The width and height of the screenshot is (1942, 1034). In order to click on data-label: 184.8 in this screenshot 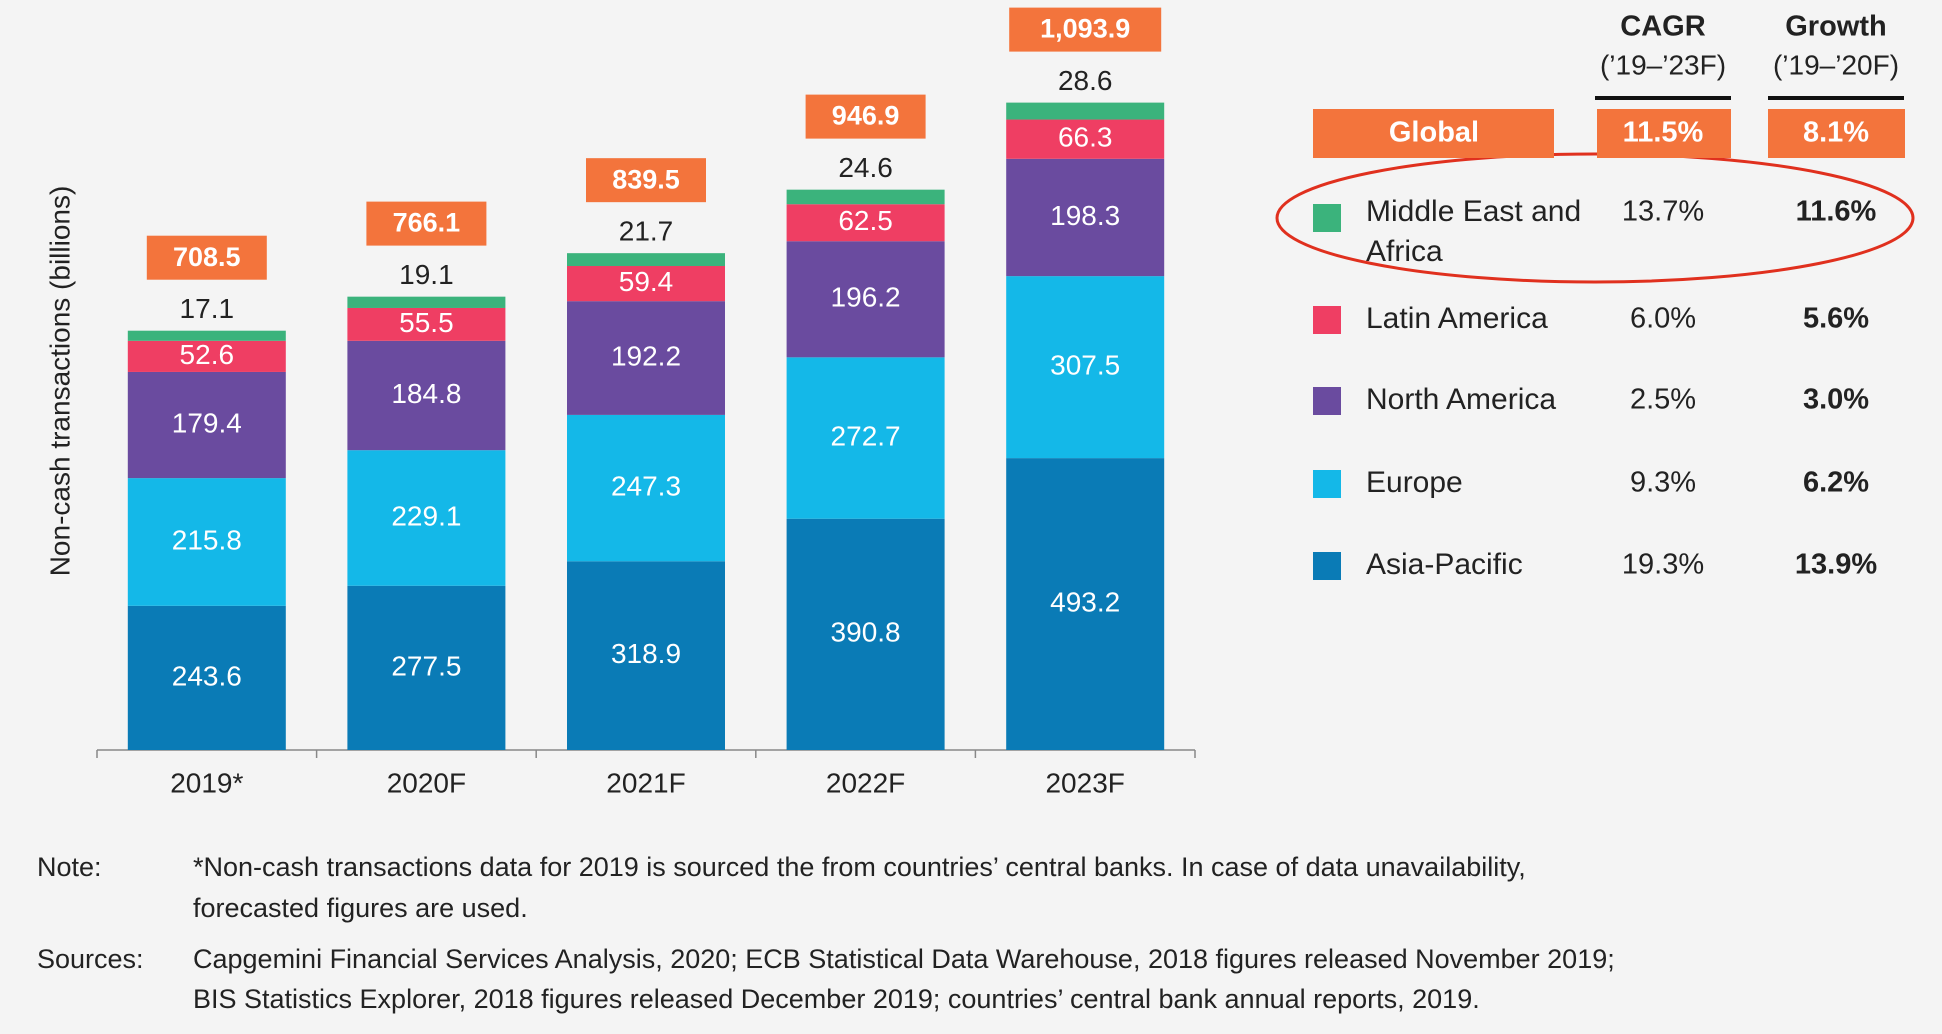, I will do `click(426, 393)`.